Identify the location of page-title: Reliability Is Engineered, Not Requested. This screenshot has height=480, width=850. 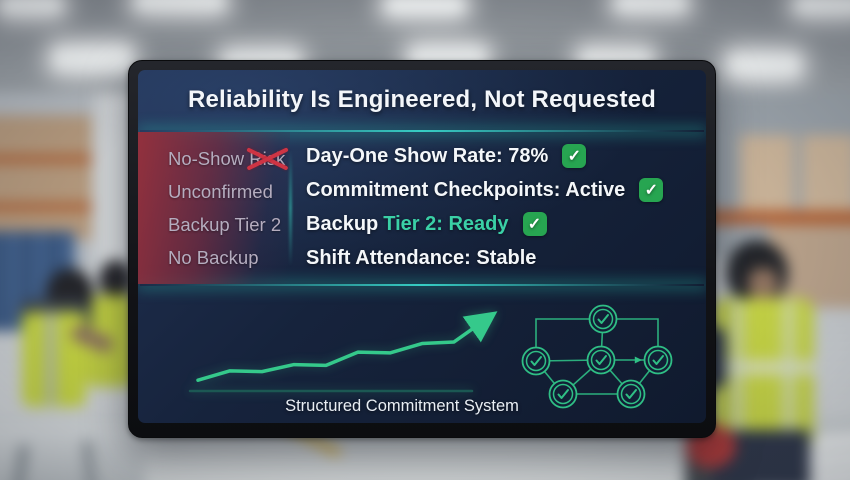
(422, 99).